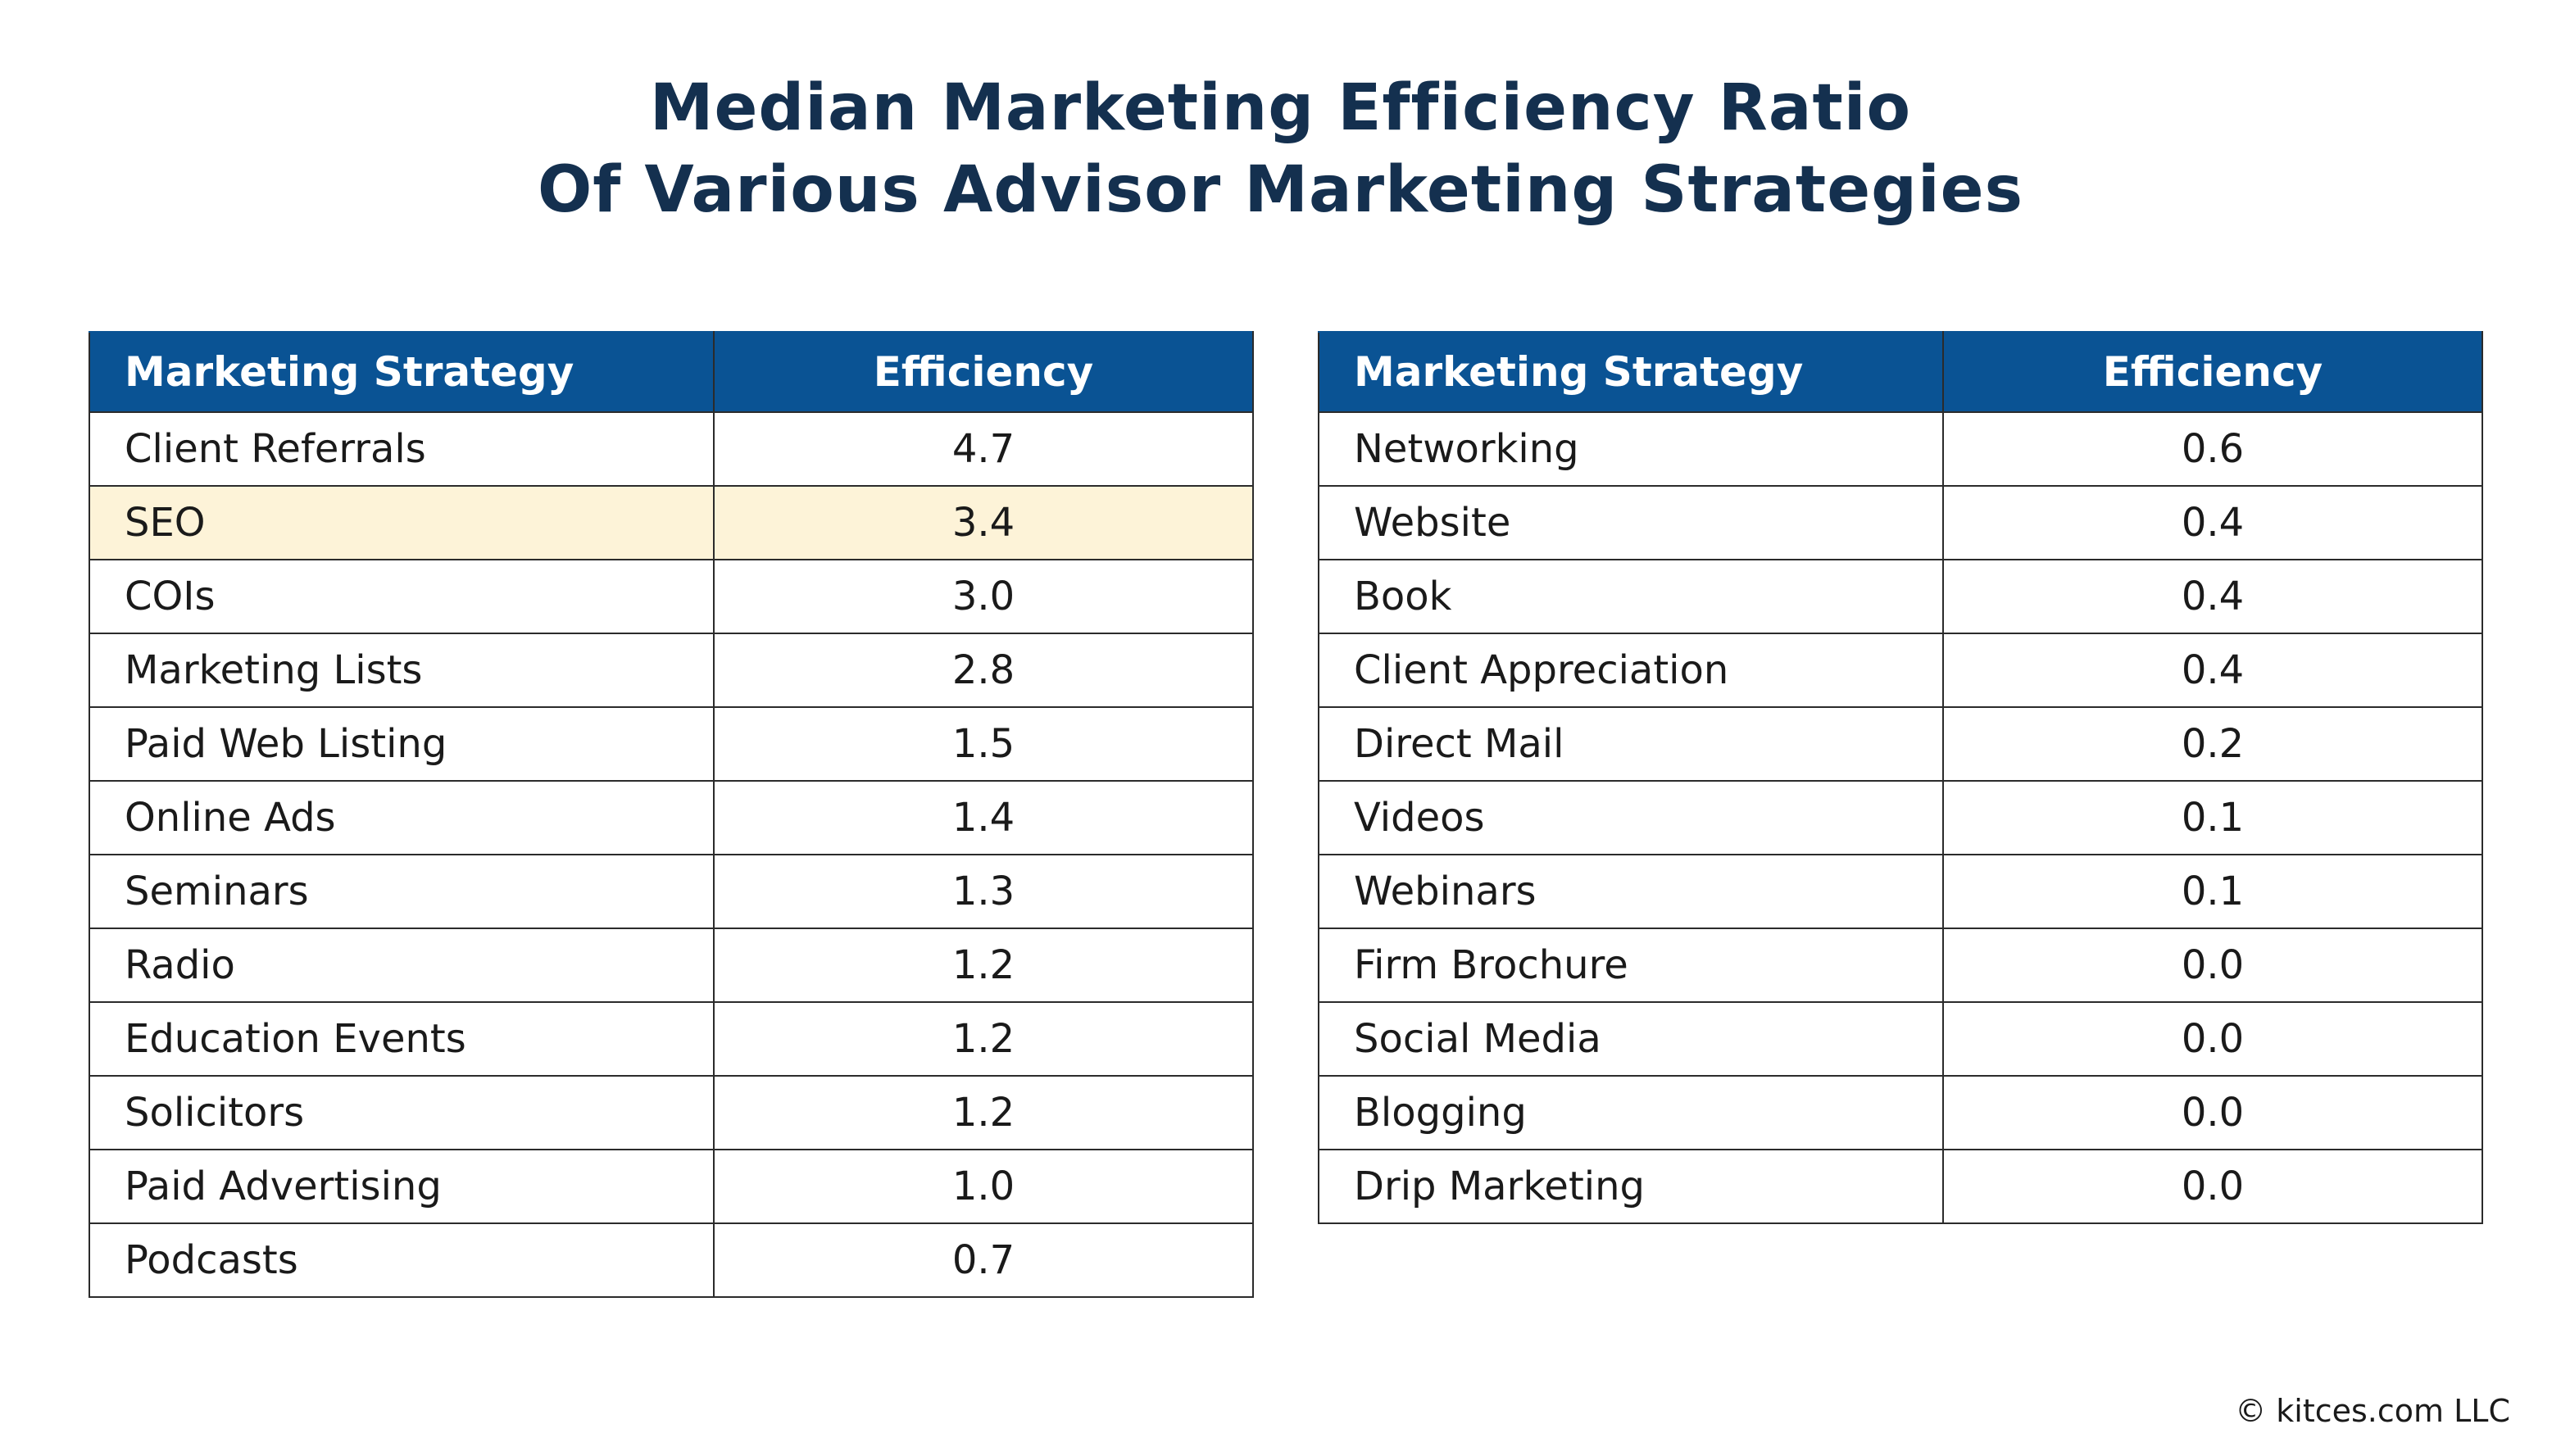 Image resolution: width=2561 pixels, height=1456 pixels. Describe the element at coordinates (983, 744) in the screenshot. I see `efficiency-cell: 1.5` at that location.